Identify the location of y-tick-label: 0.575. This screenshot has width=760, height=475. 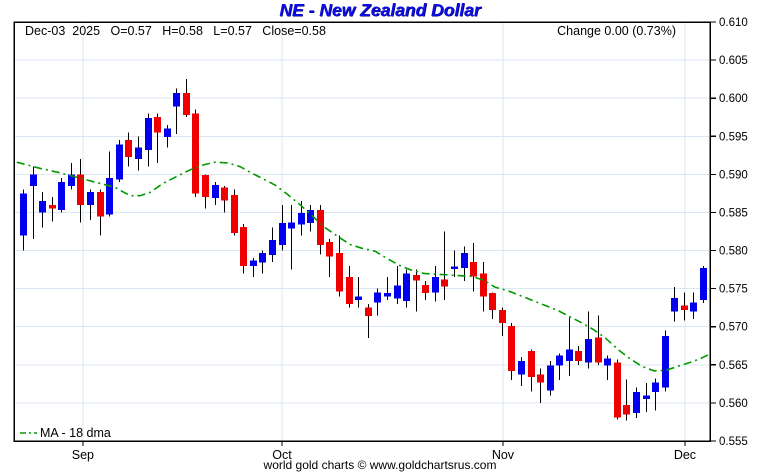
(733, 290).